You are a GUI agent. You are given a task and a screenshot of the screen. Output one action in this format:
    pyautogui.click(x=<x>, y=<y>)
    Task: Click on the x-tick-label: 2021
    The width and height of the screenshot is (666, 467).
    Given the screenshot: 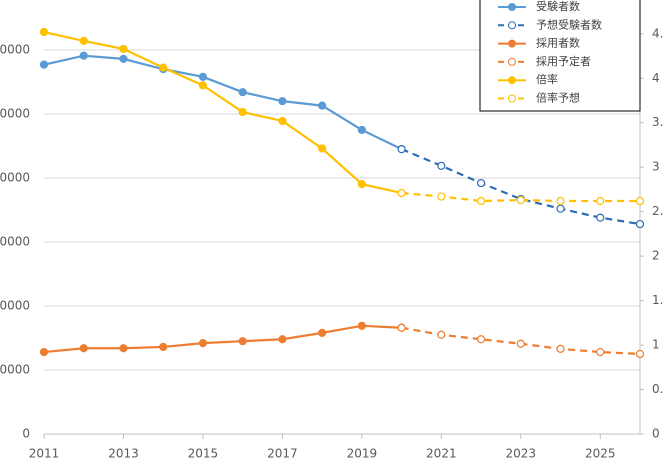 What is the action you would take?
    pyautogui.click(x=441, y=454)
    